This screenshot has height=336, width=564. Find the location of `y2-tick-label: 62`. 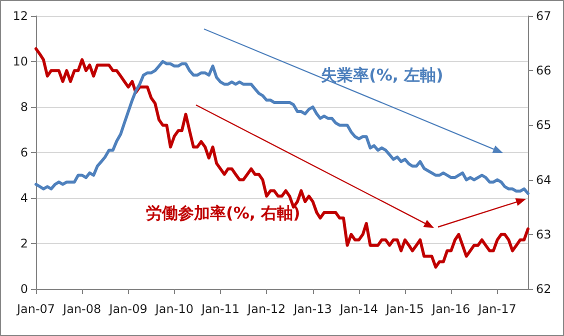

y2-tick-label: 62 is located at coordinates (544, 289).